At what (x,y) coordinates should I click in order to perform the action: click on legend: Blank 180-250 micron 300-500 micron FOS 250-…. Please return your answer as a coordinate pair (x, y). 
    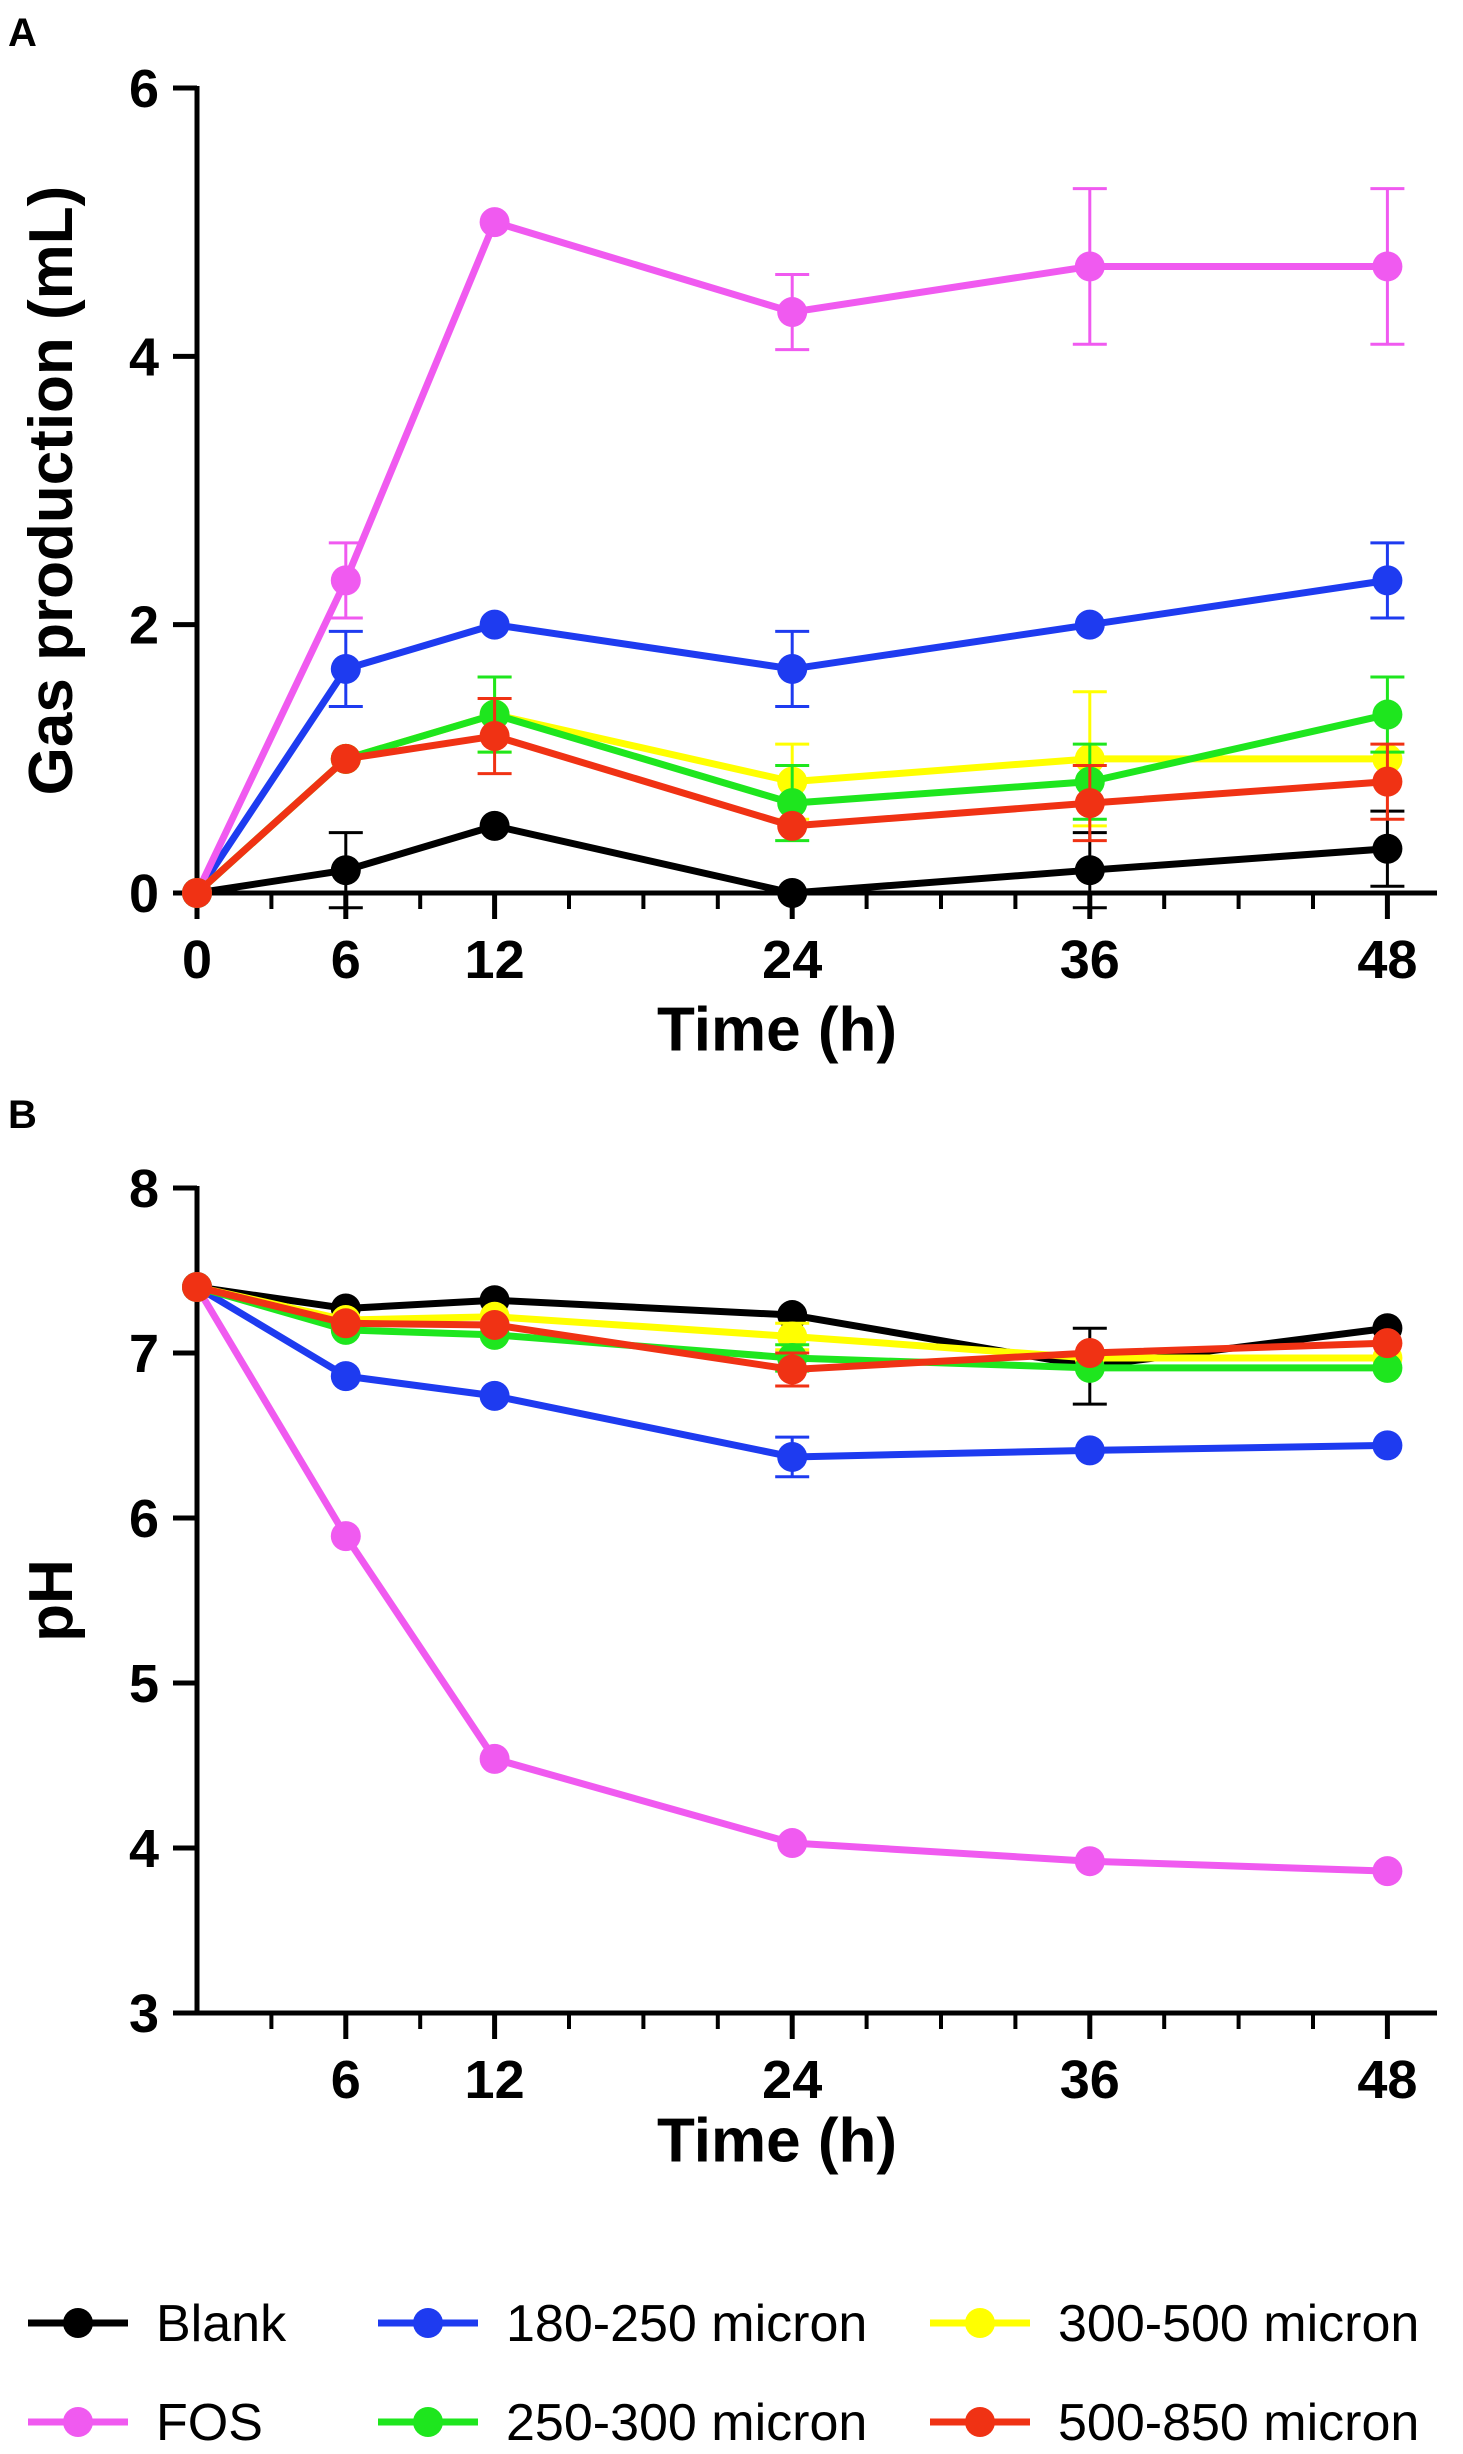
    Looking at the image, I should click on (723, 2373).